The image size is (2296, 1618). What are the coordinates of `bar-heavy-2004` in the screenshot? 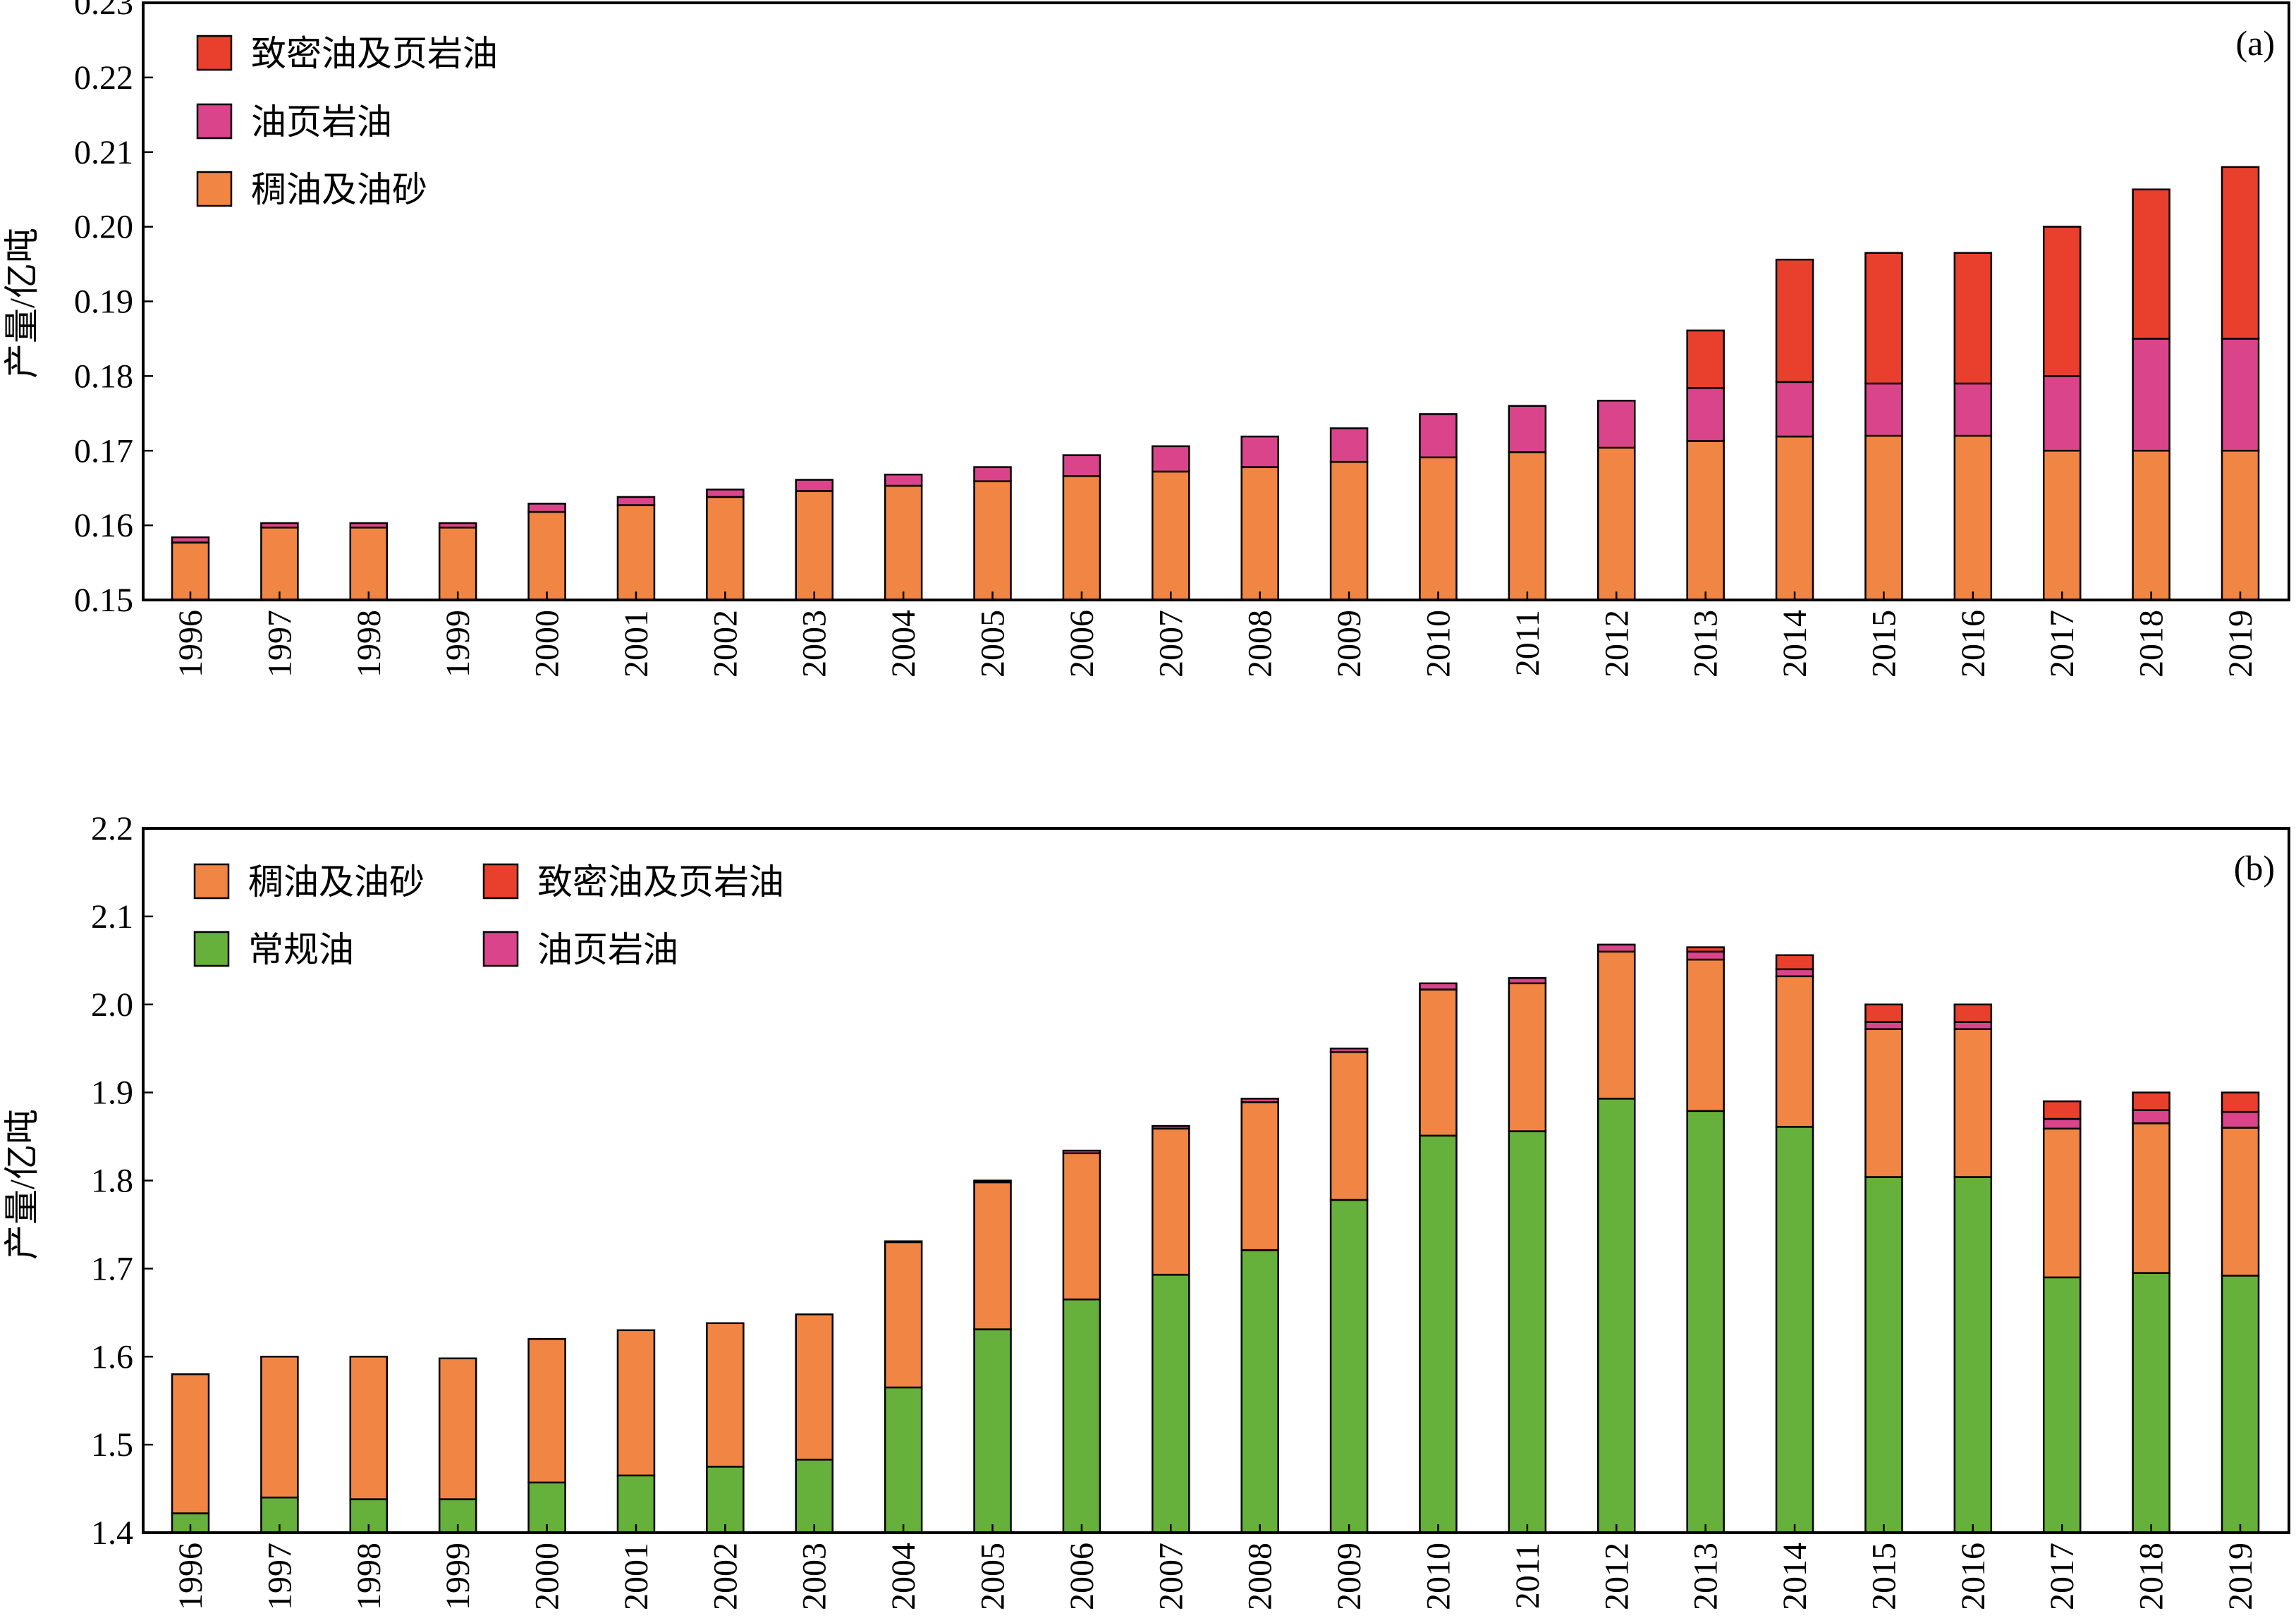 It's located at (903, 1315).